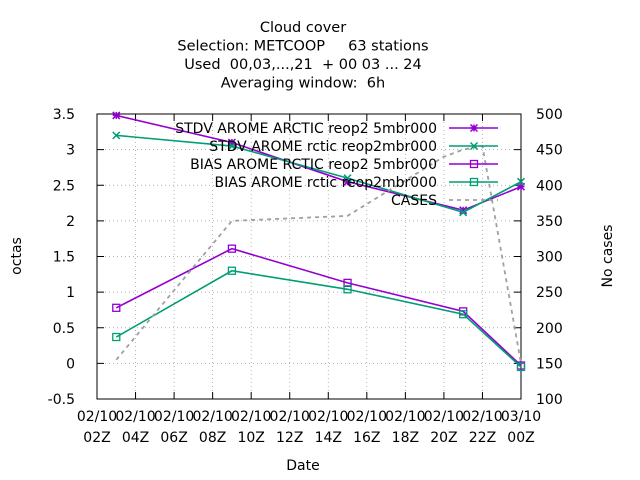  Describe the element at coordinates (212, 438) in the screenshot. I see `x-tick-label-hour: 08Z` at that location.